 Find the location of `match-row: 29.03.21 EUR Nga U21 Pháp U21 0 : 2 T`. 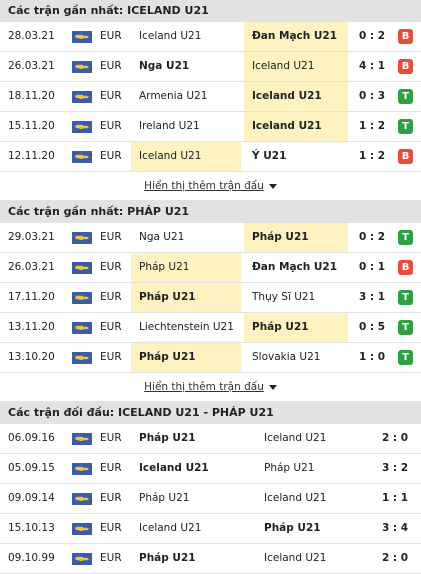

match-row: 29.03.21 EUR Nga U21 Pháp U21 0 : 2 T is located at coordinates (210, 238).